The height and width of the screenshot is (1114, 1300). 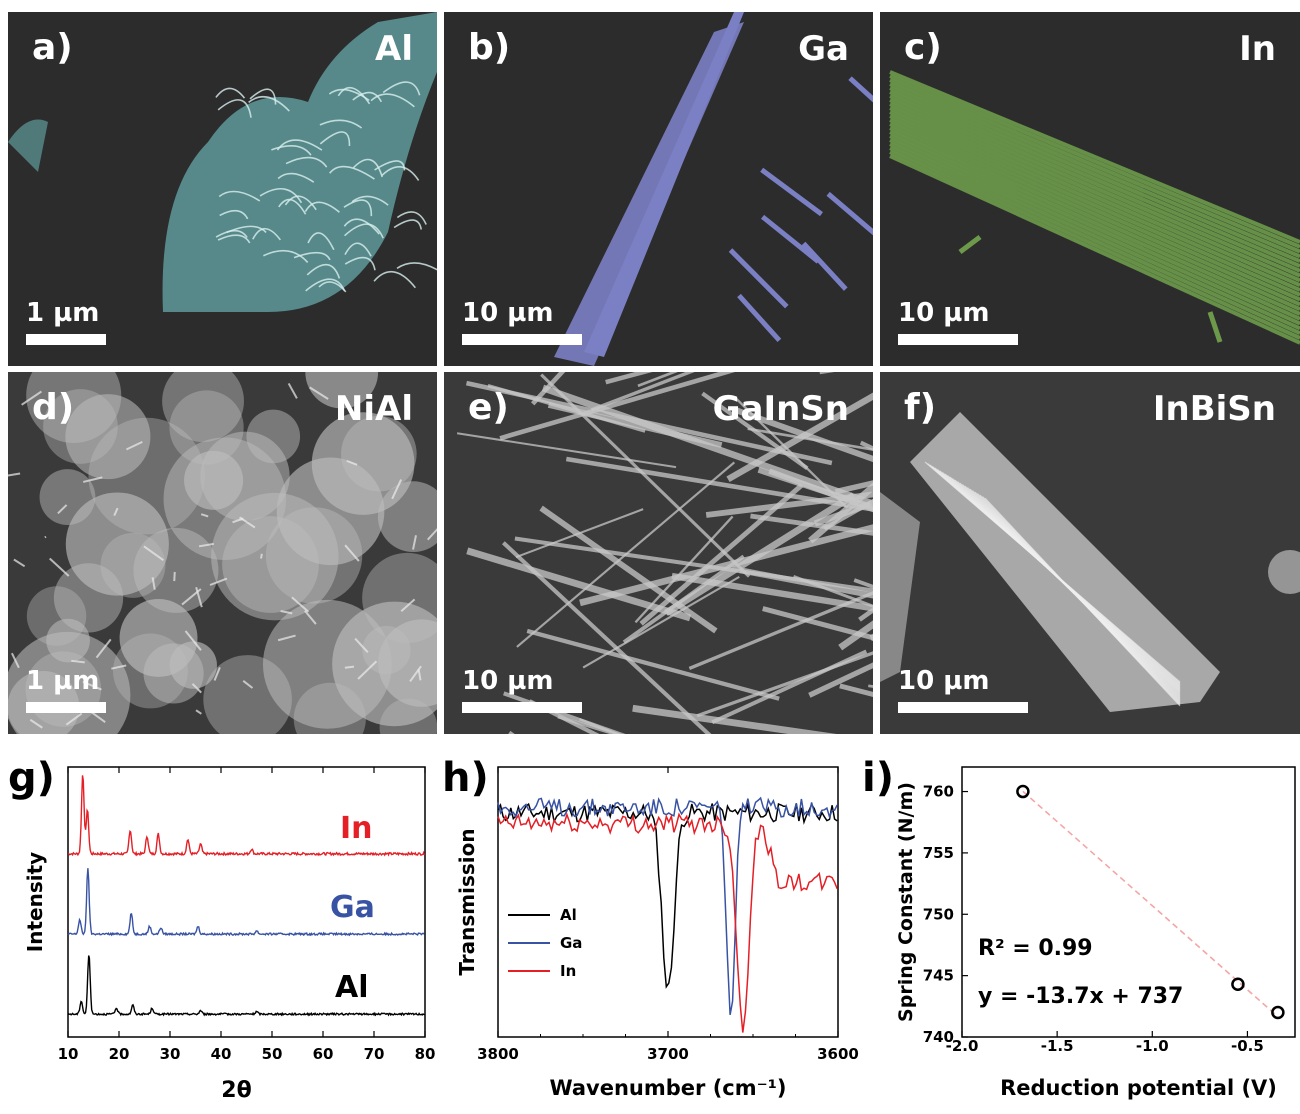 I want to click on xrd-plot: 10 20 30 40 50 60 70 80 2θ Intensity g) In Ga Al, so click(x=220, y=927).